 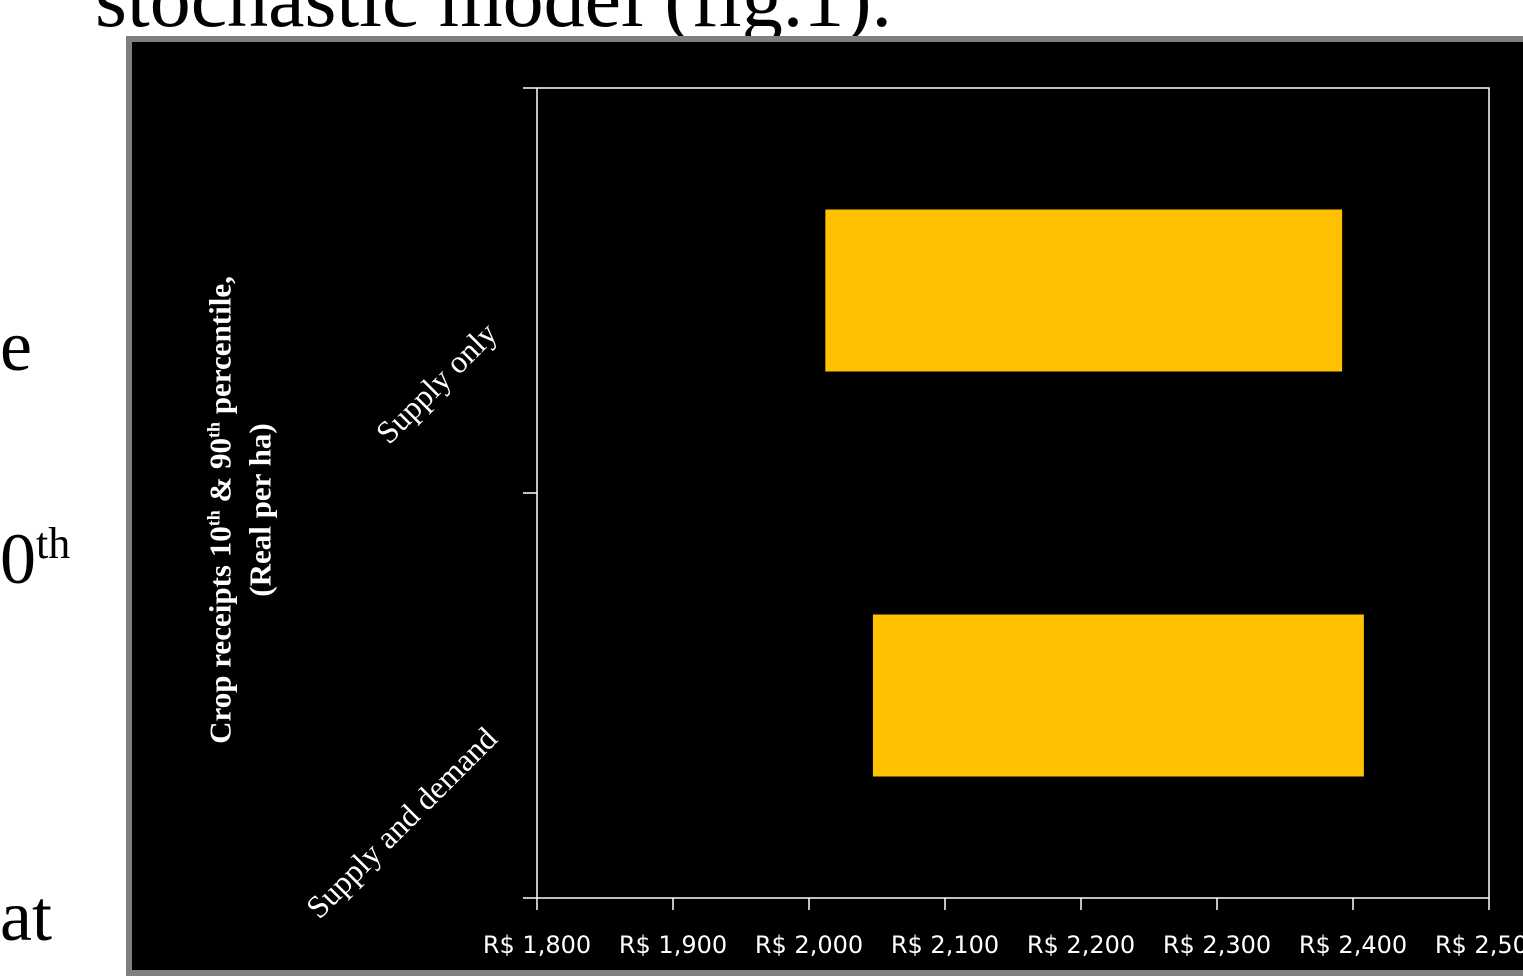 What do you see at coordinates (1479, 943) in the screenshot?
I see `x-tick-label: R$ 2,500` at bounding box center [1479, 943].